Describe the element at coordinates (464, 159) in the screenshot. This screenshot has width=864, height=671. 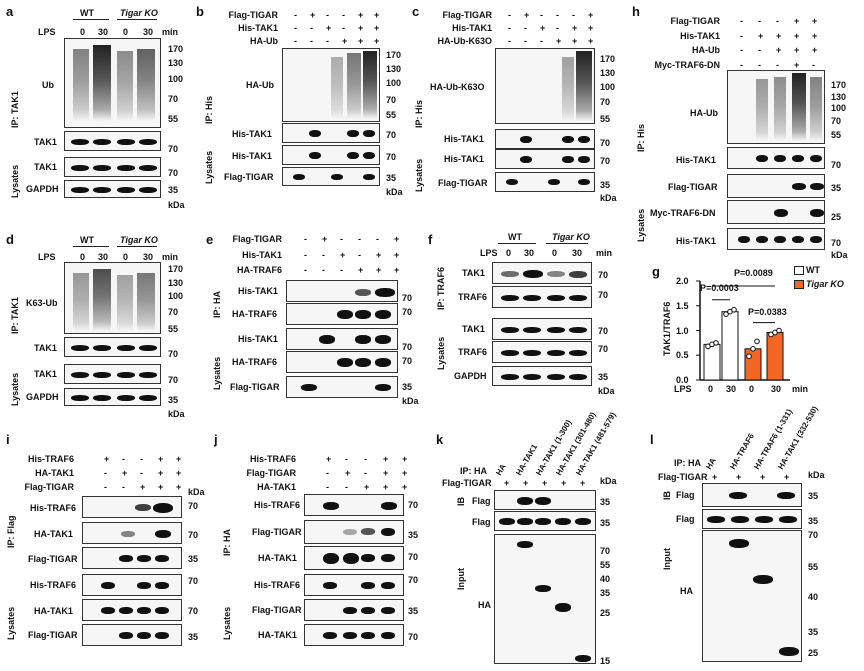
I see `c-row-his-tak1b: His-TAK1` at that location.